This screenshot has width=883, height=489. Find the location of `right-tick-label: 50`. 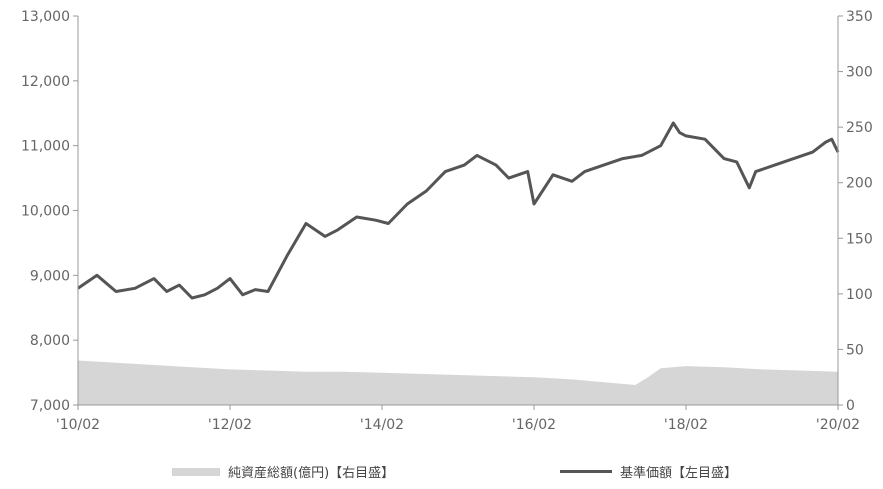

right-tick-label: 50 is located at coordinates (855, 350).